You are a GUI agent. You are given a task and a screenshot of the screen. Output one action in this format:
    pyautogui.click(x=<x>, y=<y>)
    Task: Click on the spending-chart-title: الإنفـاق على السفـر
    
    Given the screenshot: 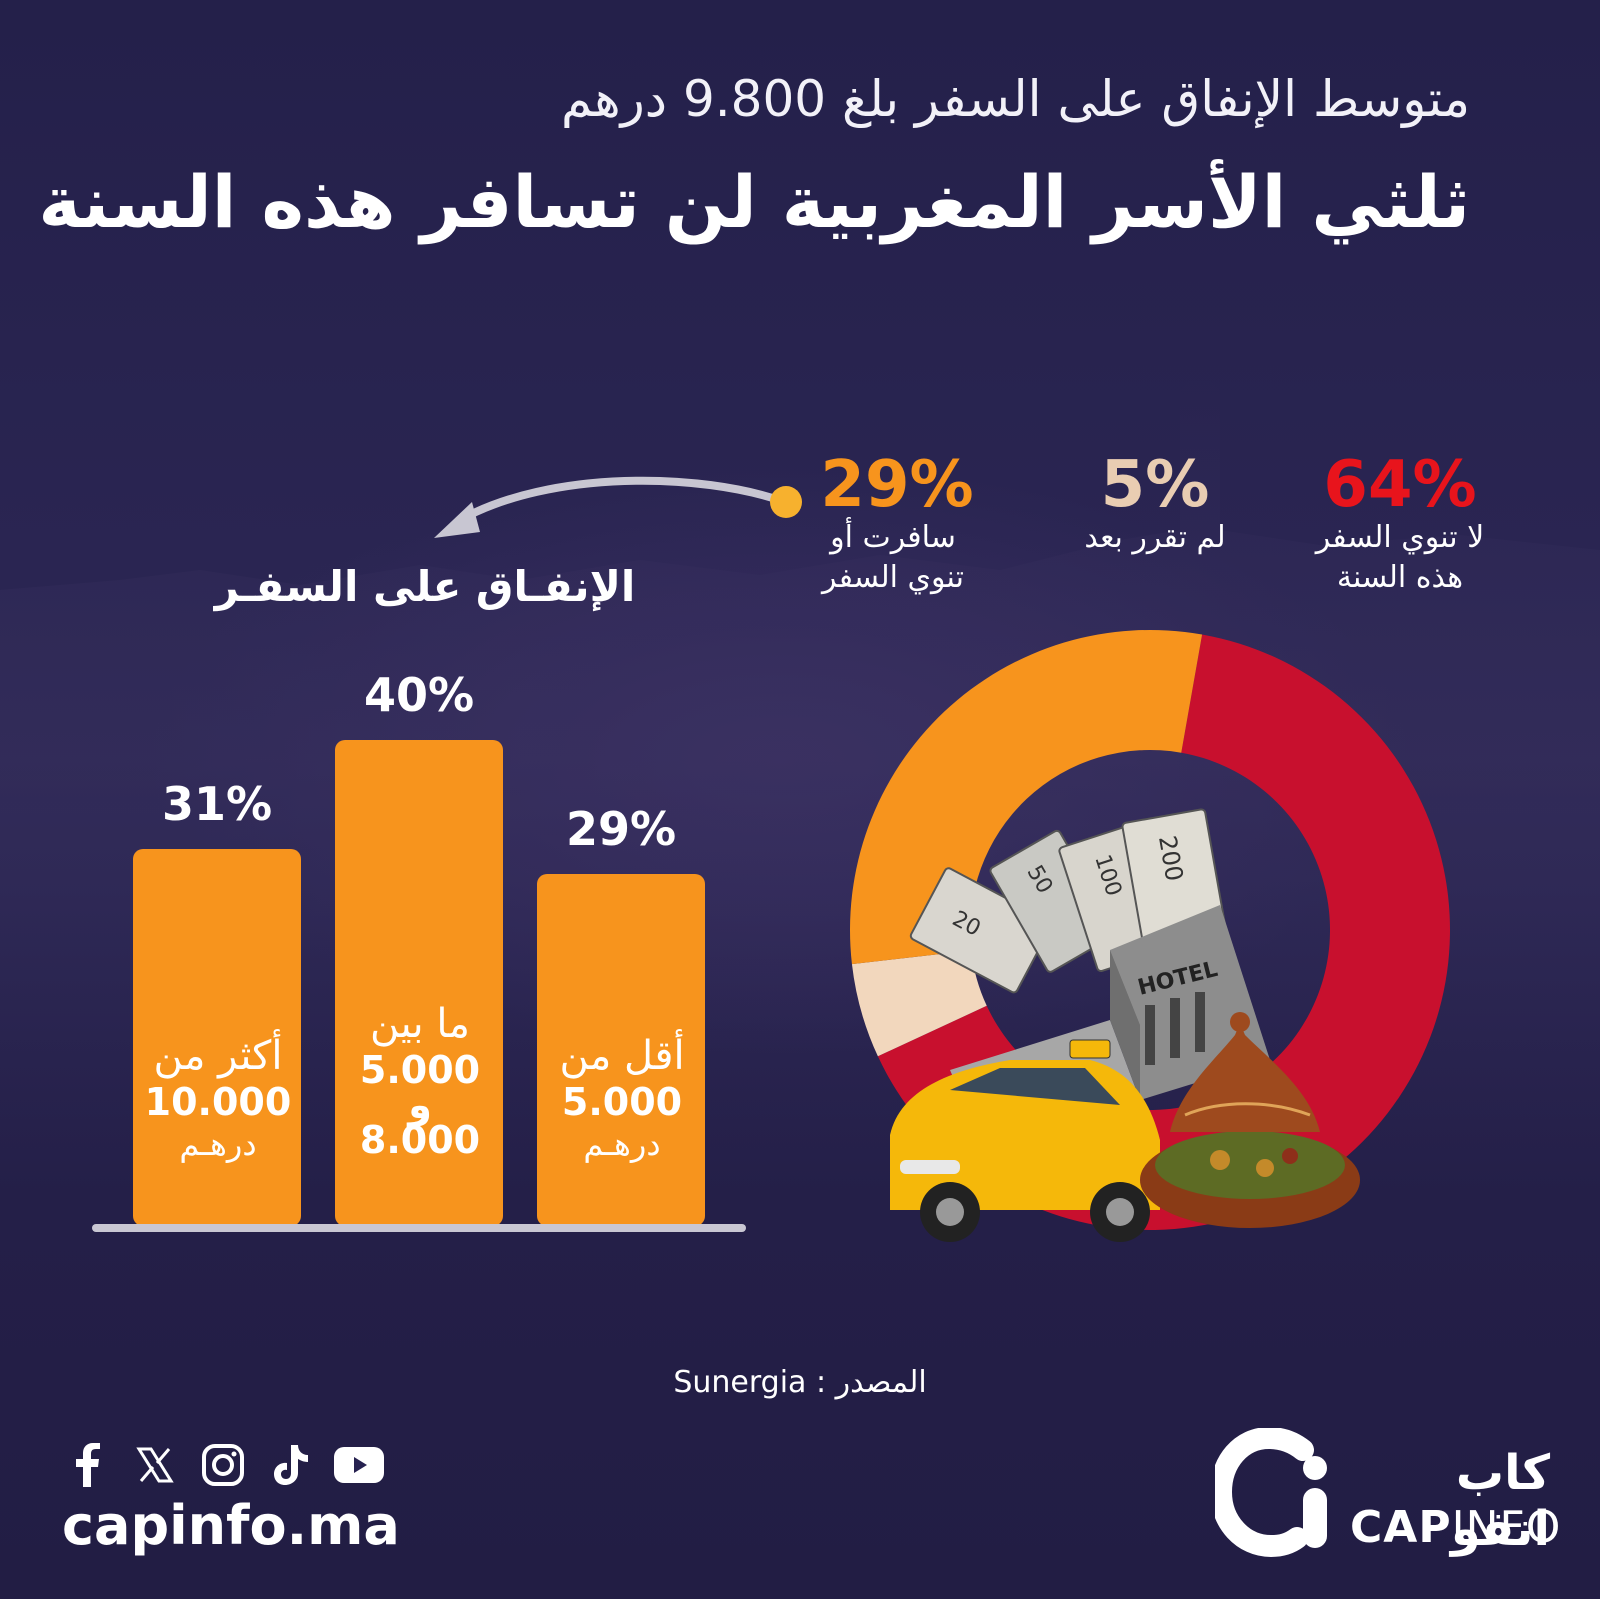 What is the action you would take?
    pyautogui.click(x=425, y=586)
    